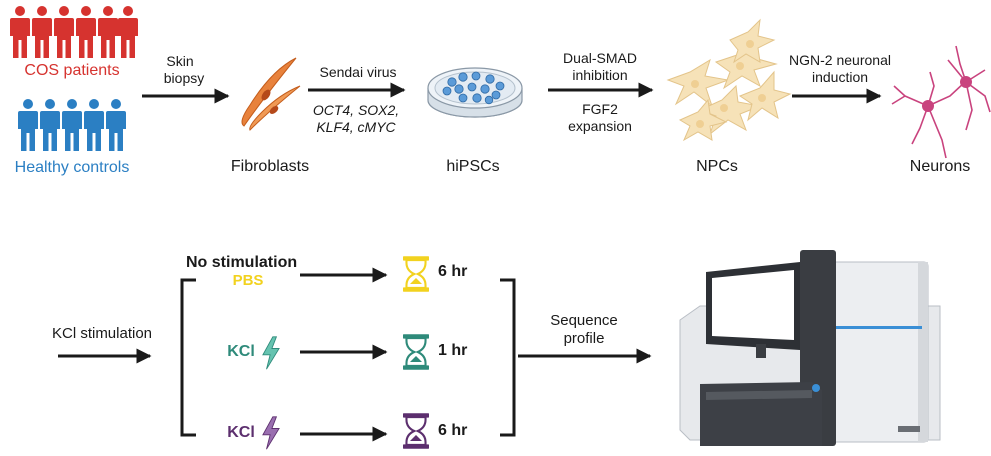  Describe the element at coordinates (840, 77) in the screenshot. I see `ngn2-label-line2: induction` at that location.